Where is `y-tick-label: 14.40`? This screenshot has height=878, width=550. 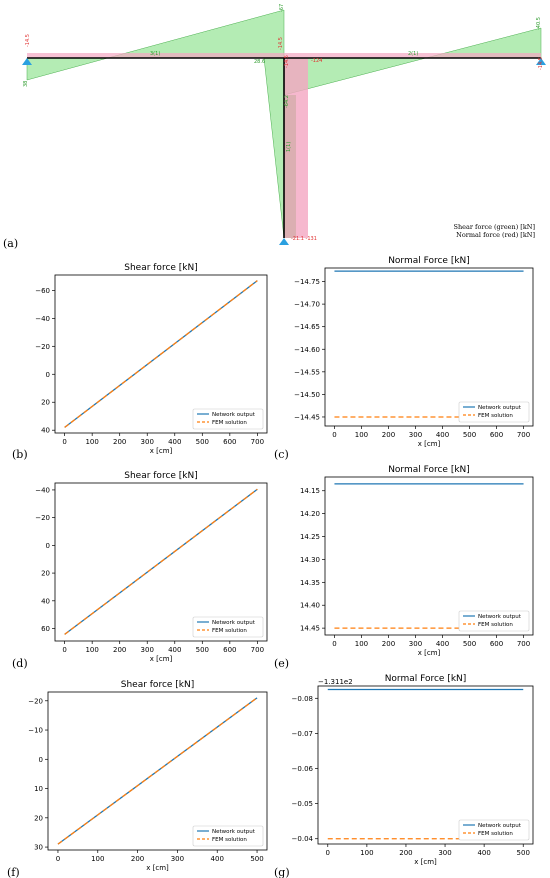
y-tick-label: 14.40 is located at coordinates (310, 606).